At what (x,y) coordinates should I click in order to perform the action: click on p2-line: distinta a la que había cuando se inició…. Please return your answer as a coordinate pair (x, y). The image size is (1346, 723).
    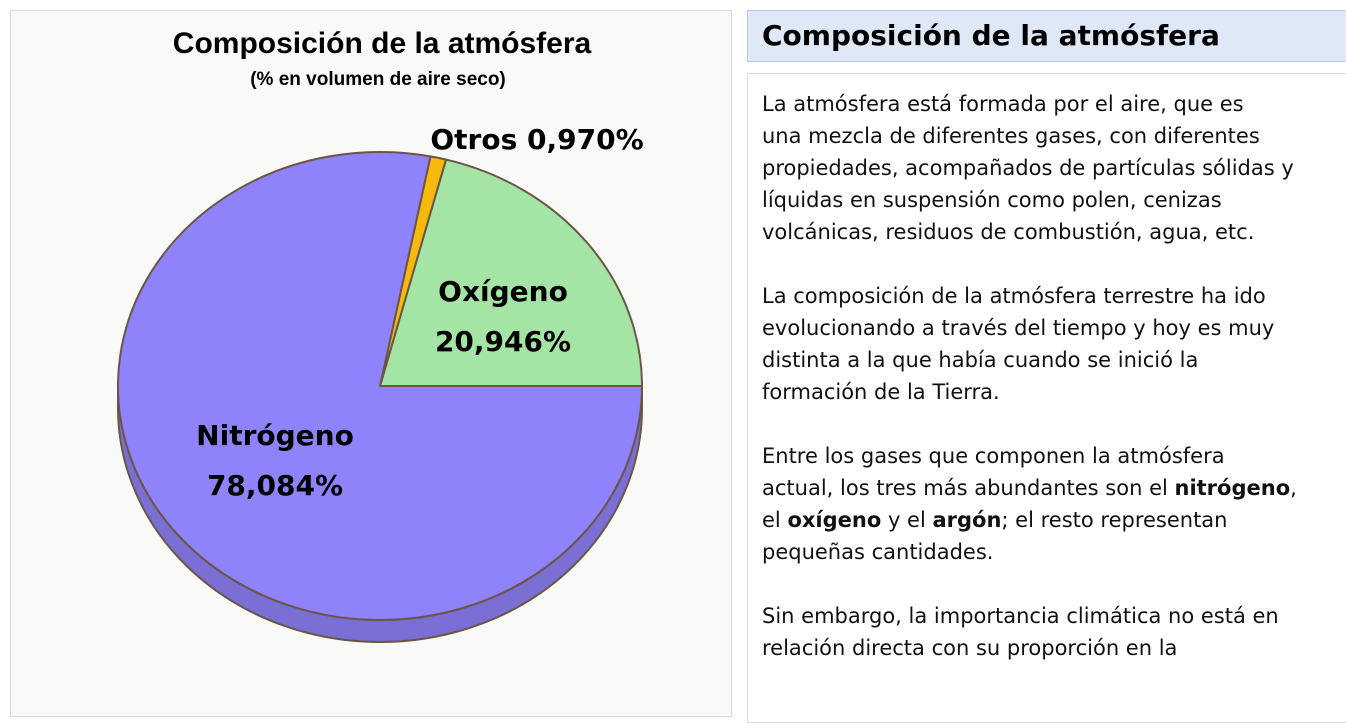
    Looking at the image, I should click on (980, 360).